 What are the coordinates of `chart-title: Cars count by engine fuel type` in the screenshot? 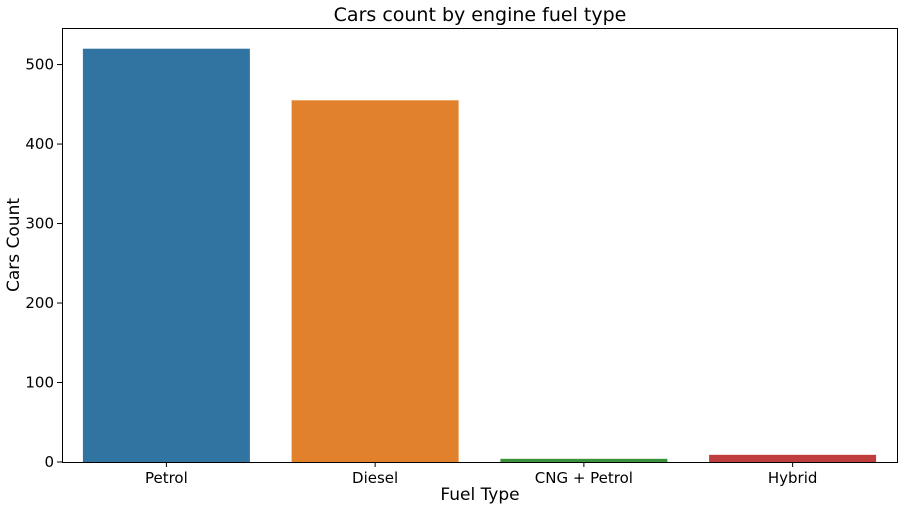 It's located at (480, 15).